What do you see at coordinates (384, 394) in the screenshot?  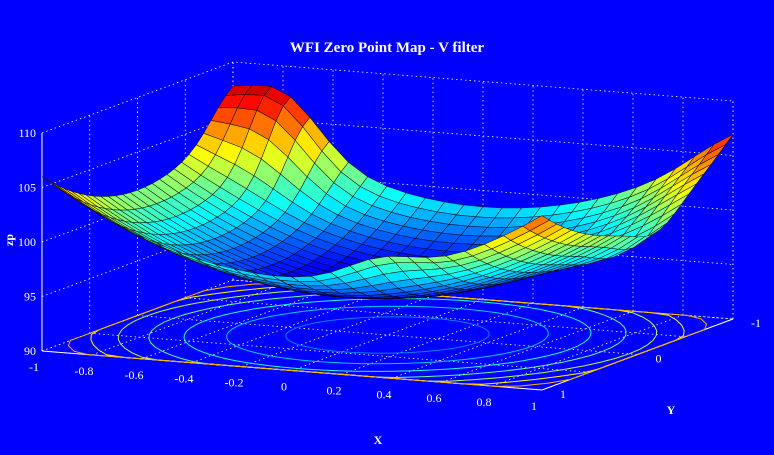 I see `x-tick-label: 0.4` at bounding box center [384, 394].